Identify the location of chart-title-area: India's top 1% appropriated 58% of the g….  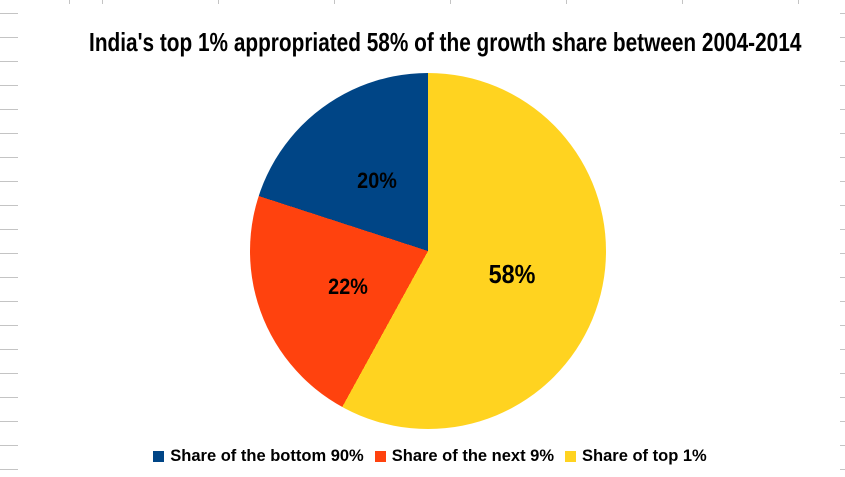
(422, 42).